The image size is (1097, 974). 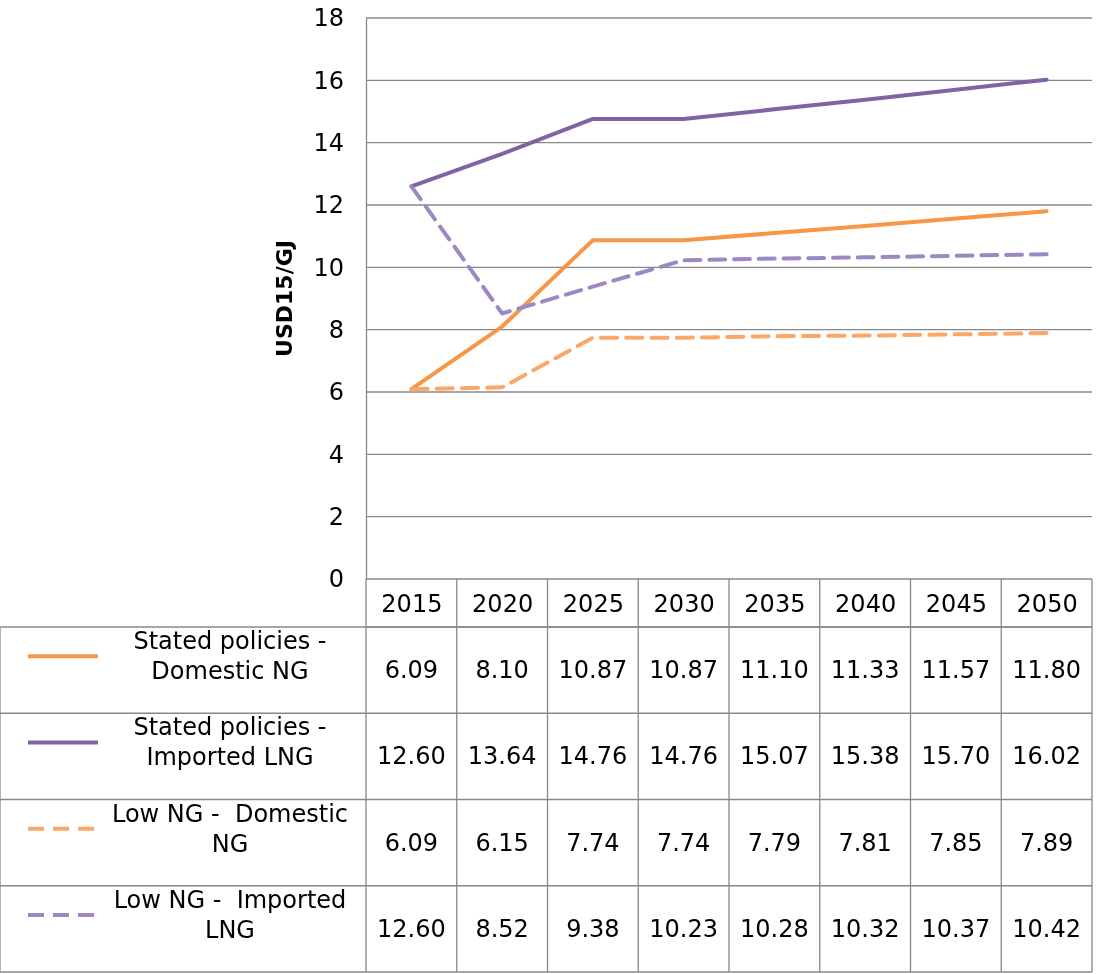 What do you see at coordinates (284, 298) in the screenshot?
I see `y-axis-title: USD15/GJ` at bounding box center [284, 298].